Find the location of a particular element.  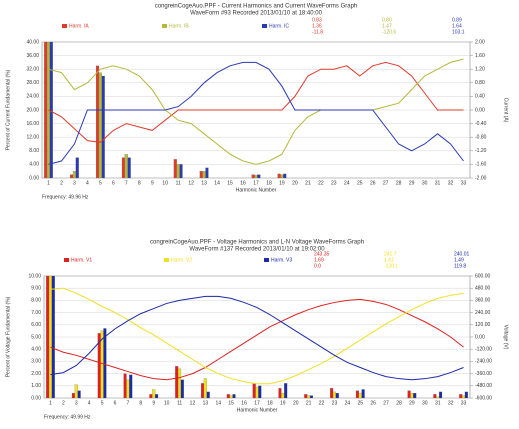

y-tick-label: 20.00 is located at coordinates (32, 110).